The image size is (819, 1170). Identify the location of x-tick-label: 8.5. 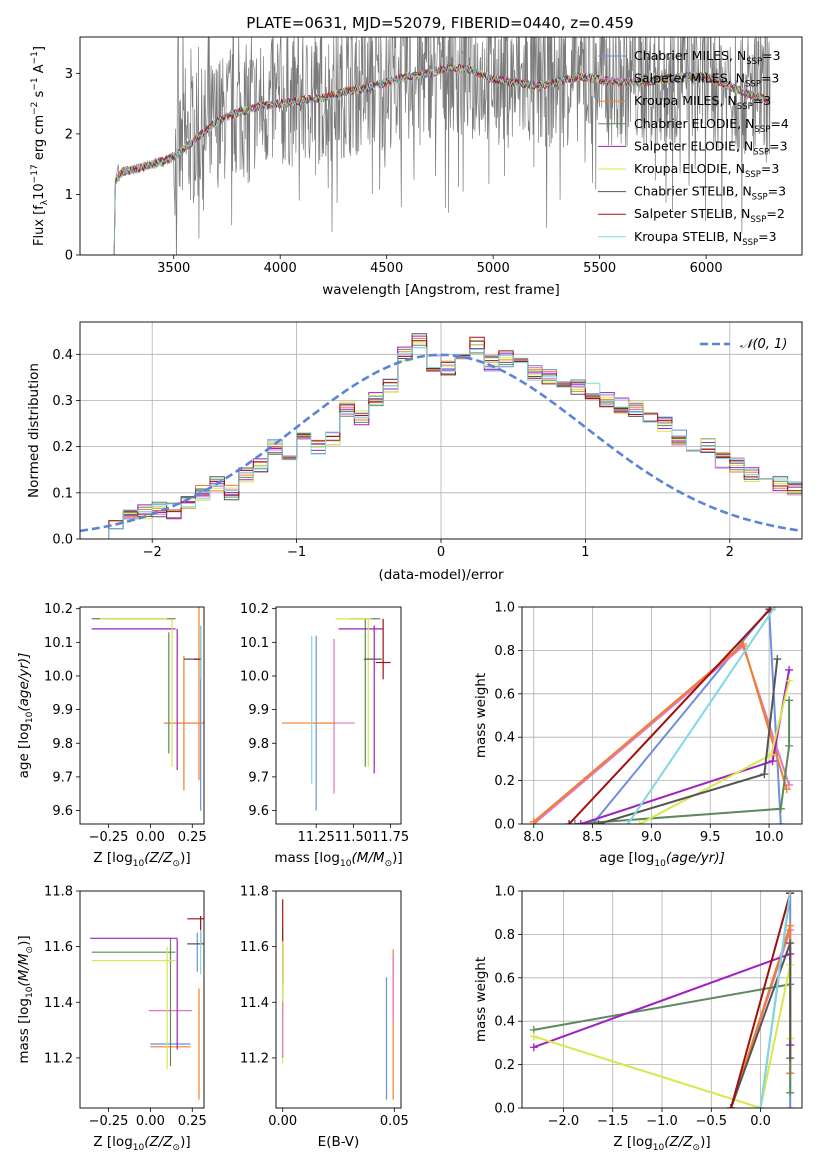
(592, 837).